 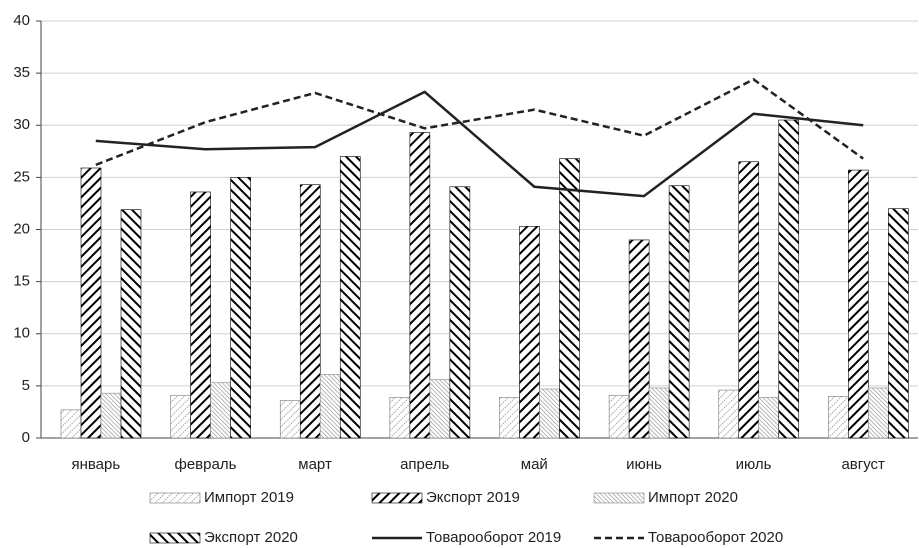 I want to click on y-tick-label: 20, so click(x=21, y=228).